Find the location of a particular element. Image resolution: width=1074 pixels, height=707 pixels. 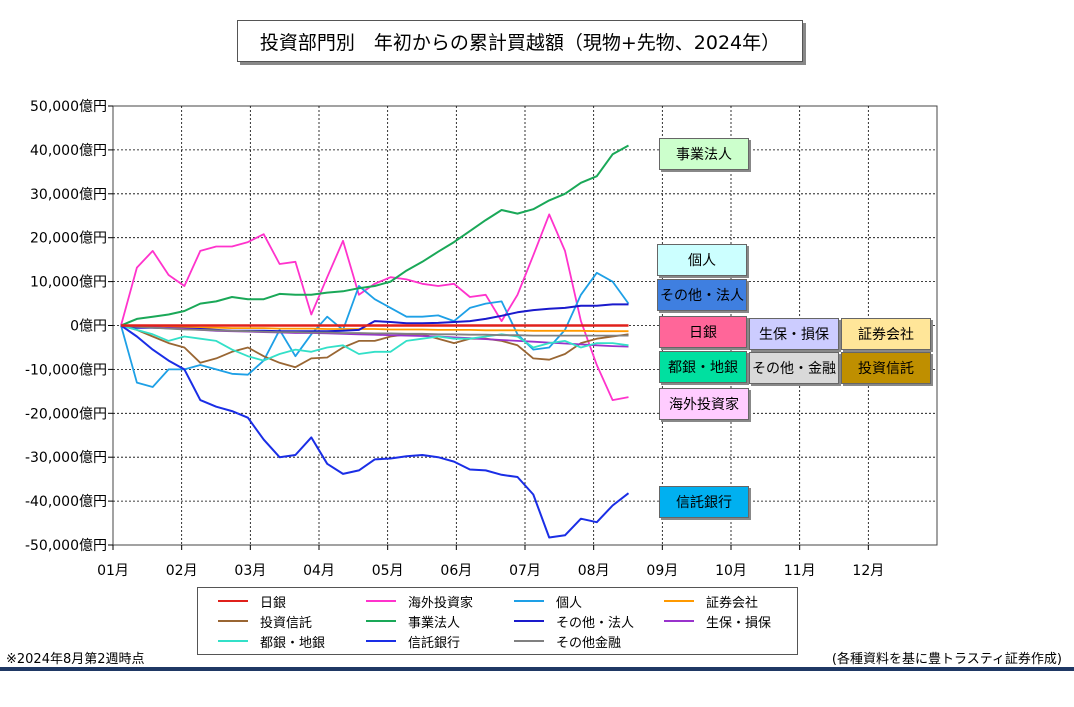

footnote-date: ※2024年8月第2週時点 is located at coordinates (75, 659).